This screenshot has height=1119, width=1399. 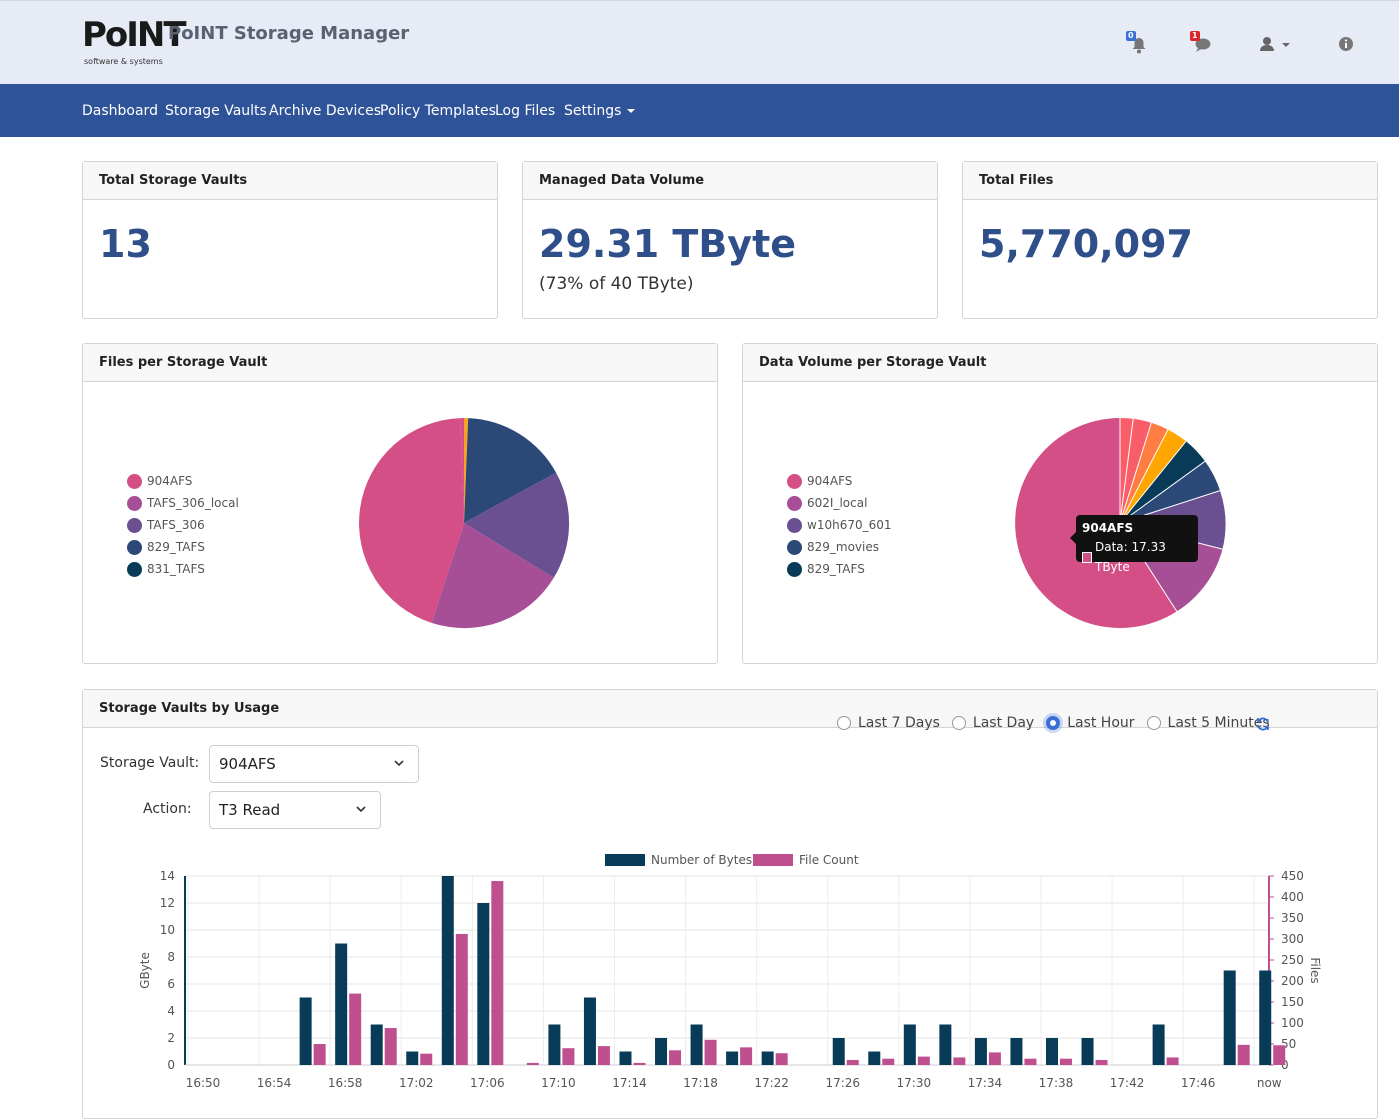 What do you see at coordinates (625, 860) in the screenshot?
I see `legend-swatch-bytes` at bounding box center [625, 860].